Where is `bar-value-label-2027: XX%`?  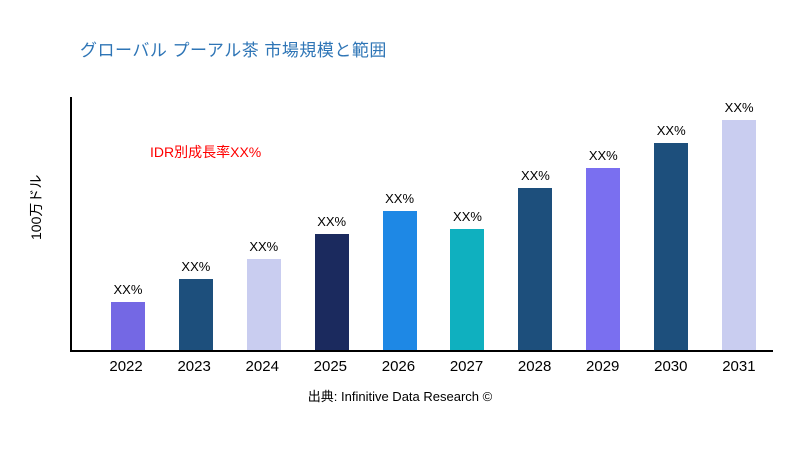 bar-value-label-2027: XX% is located at coordinates (467, 216).